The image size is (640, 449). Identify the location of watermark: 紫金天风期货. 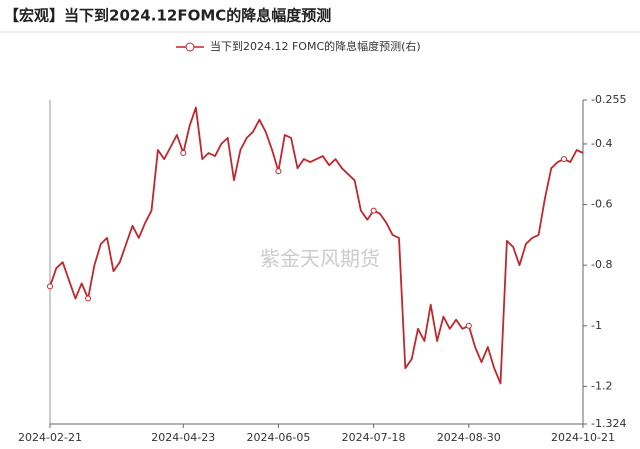
(320, 259).